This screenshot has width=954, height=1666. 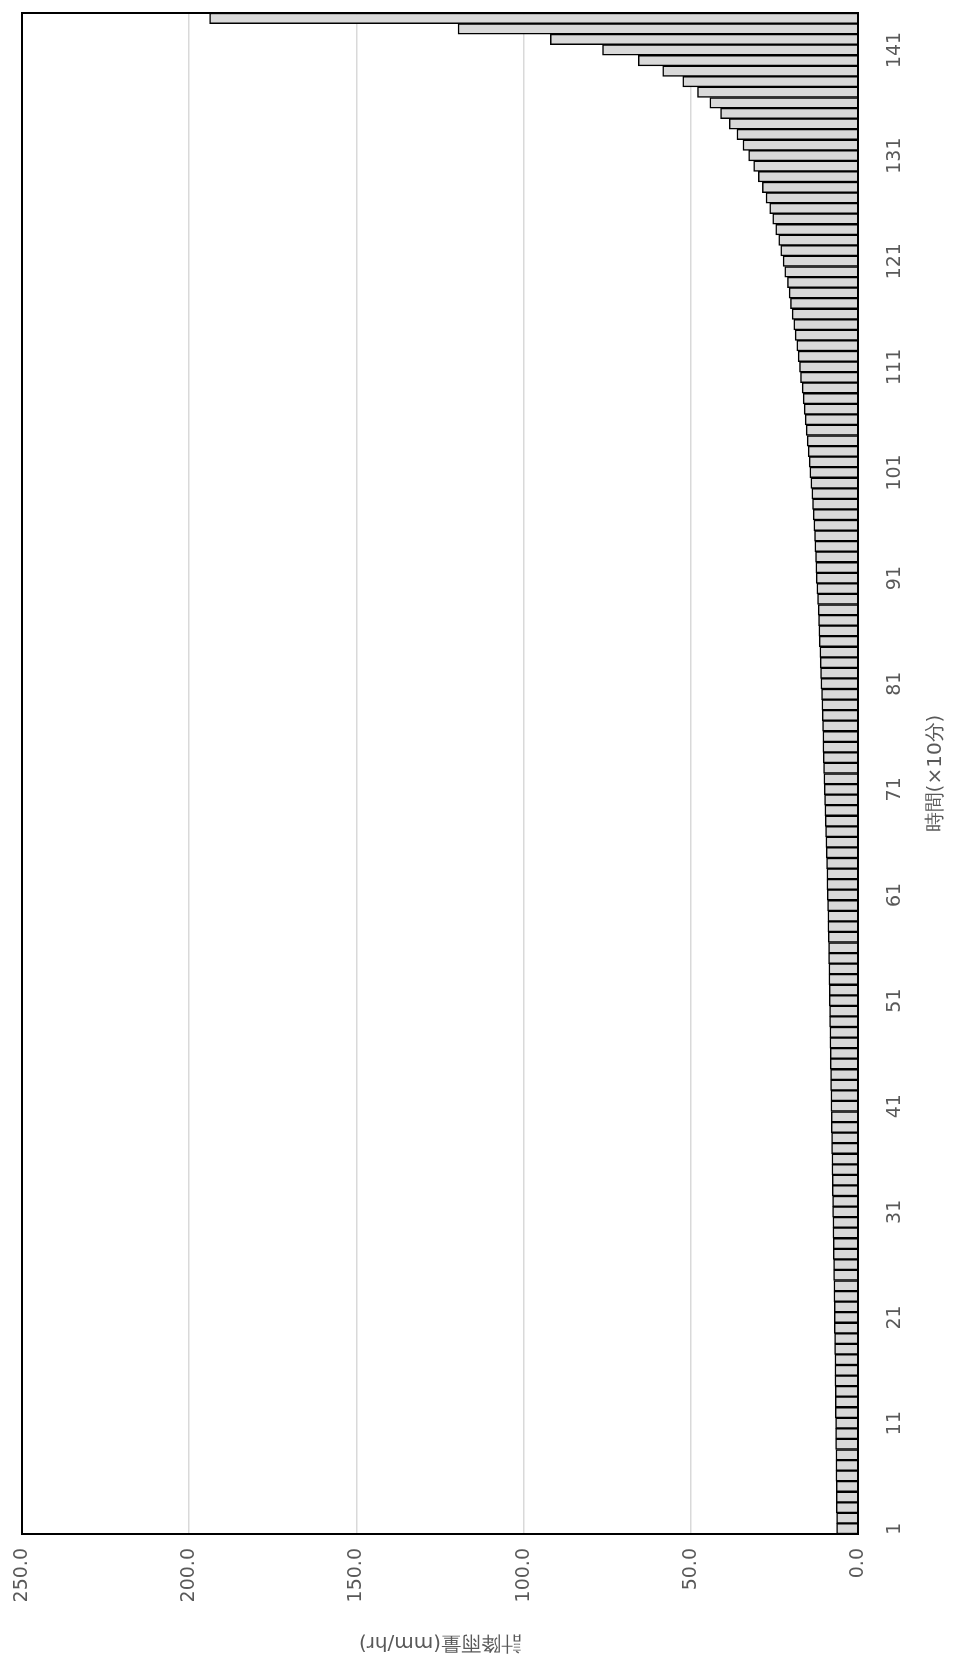 What do you see at coordinates (892, 683) in the screenshot?
I see `y-tick-label: 81` at bounding box center [892, 683].